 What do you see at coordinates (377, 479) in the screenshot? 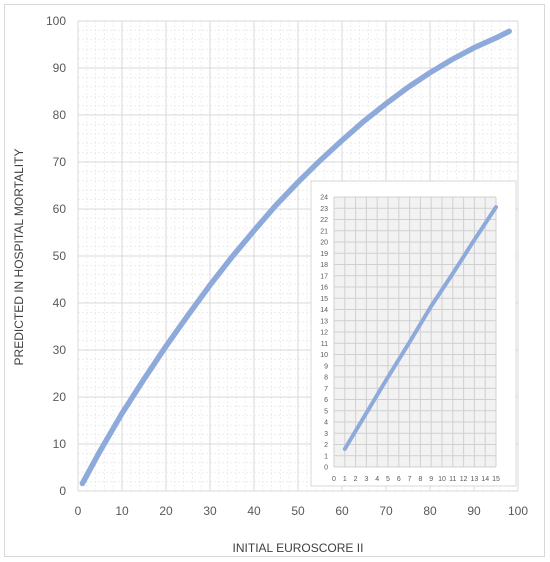
I see `inset-x-tick-label: 4` at bounding box center [377, 479].